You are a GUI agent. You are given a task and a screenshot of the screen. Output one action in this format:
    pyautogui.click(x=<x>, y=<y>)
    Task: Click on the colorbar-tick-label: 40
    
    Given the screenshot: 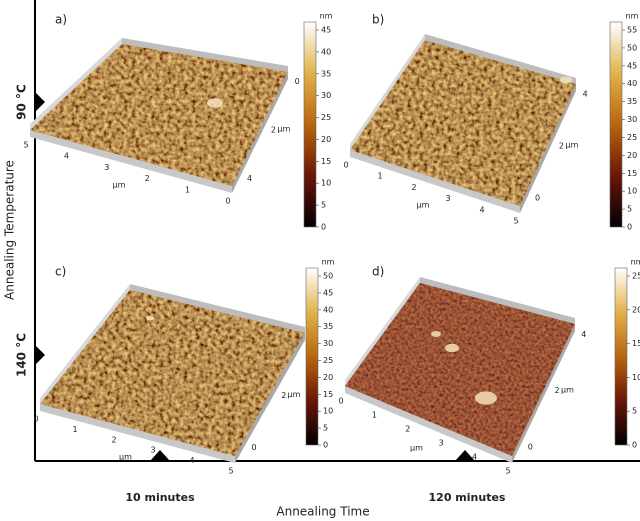 What is the action you would take?
    pyautogui.click(x=326, y=51)
    